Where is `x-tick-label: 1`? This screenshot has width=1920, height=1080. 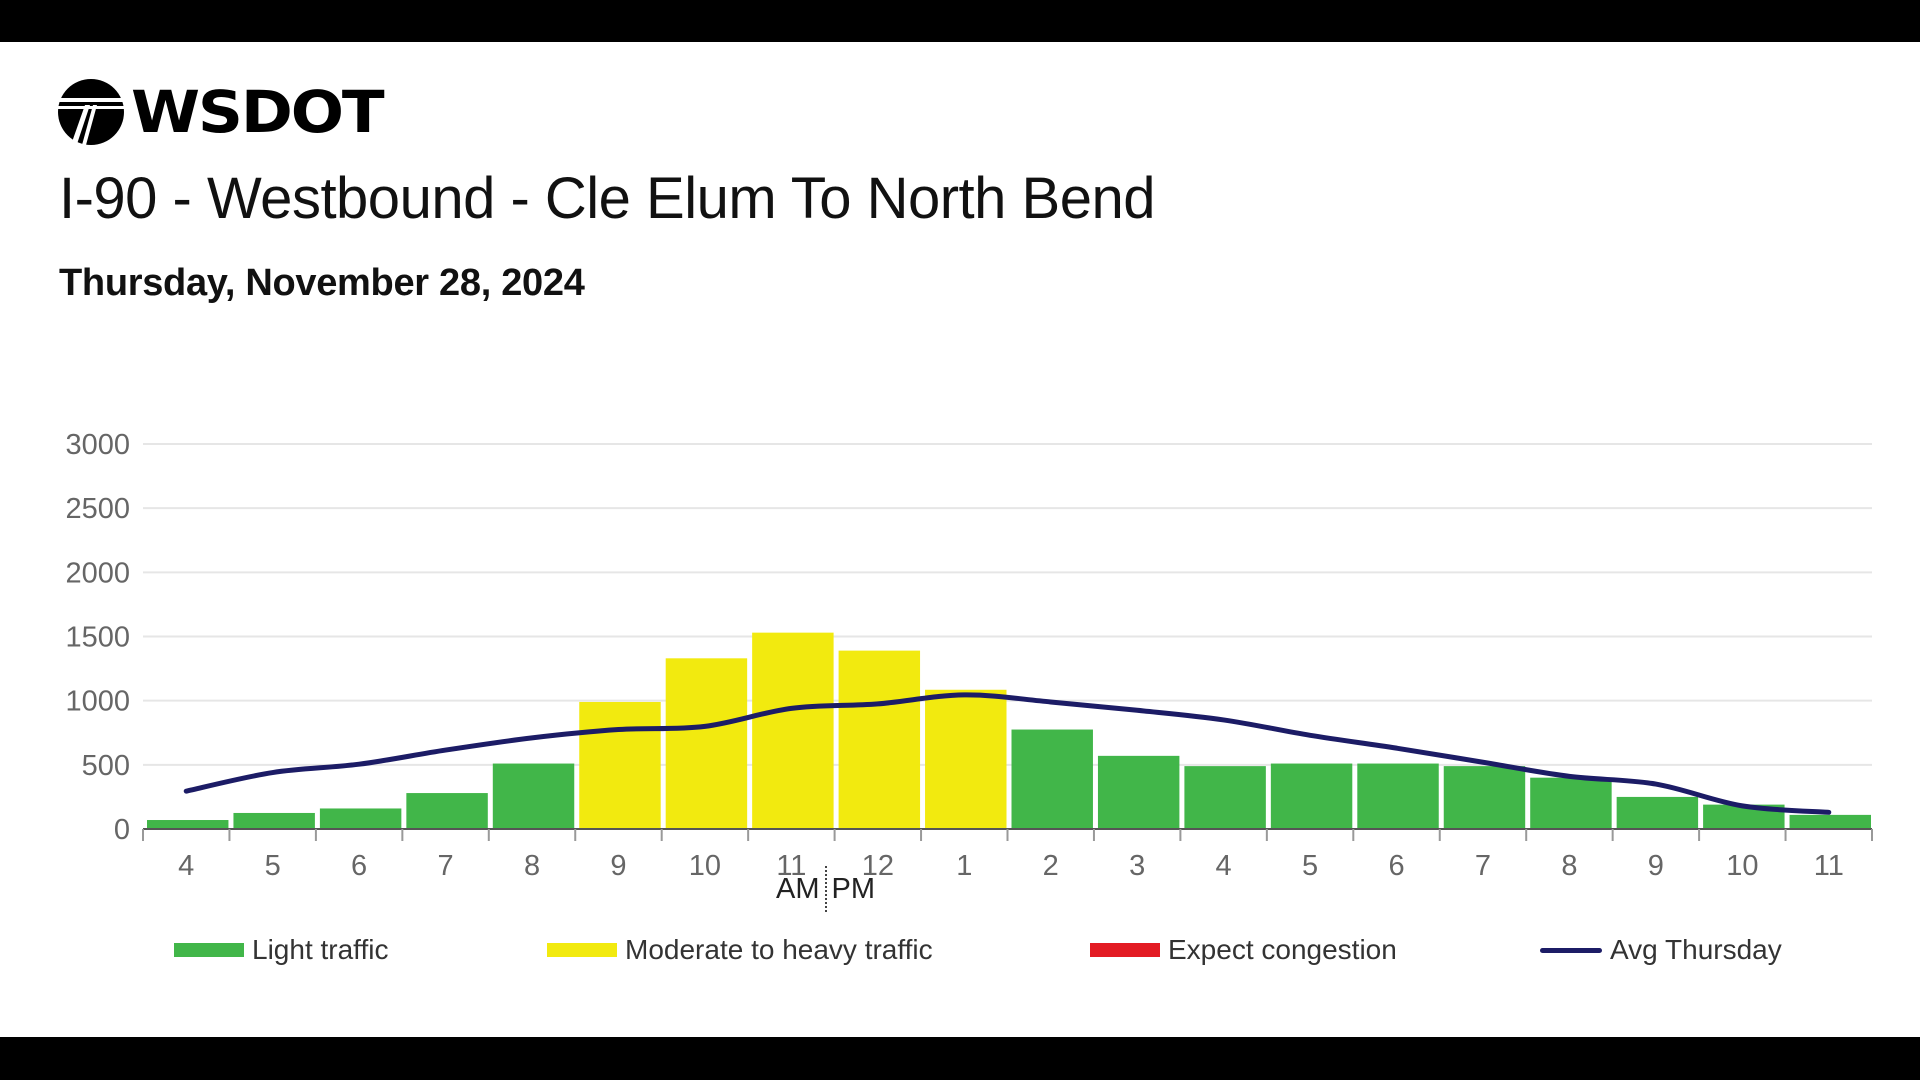
x-tick-label: 1 is located at coordinates (964, 866).